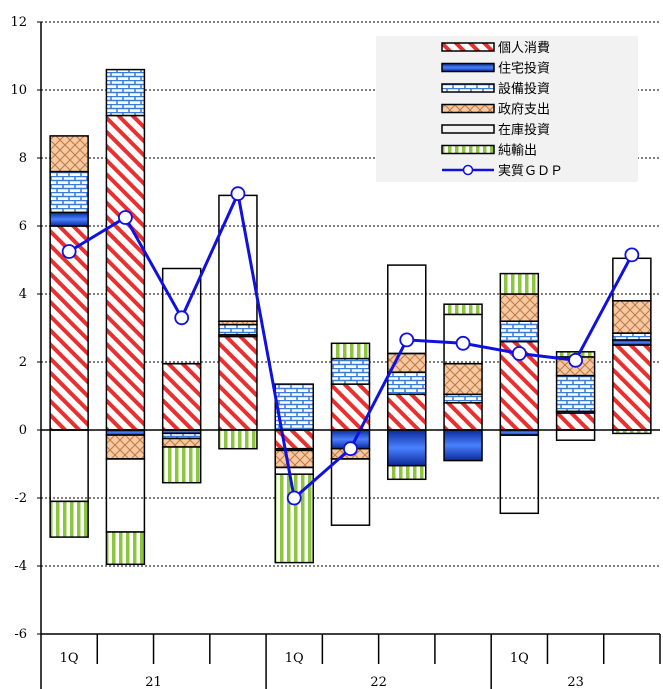 This screenshot has height=689, width=663. I want to click on gdp-point-2022Q2, so click(350, 449).